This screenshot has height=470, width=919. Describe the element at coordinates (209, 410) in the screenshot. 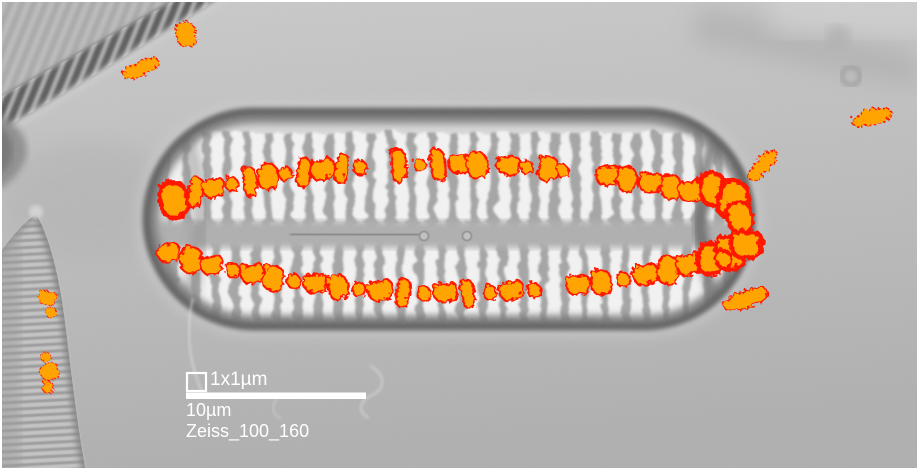

I see `scale-bar-label: 10µm` at that location.